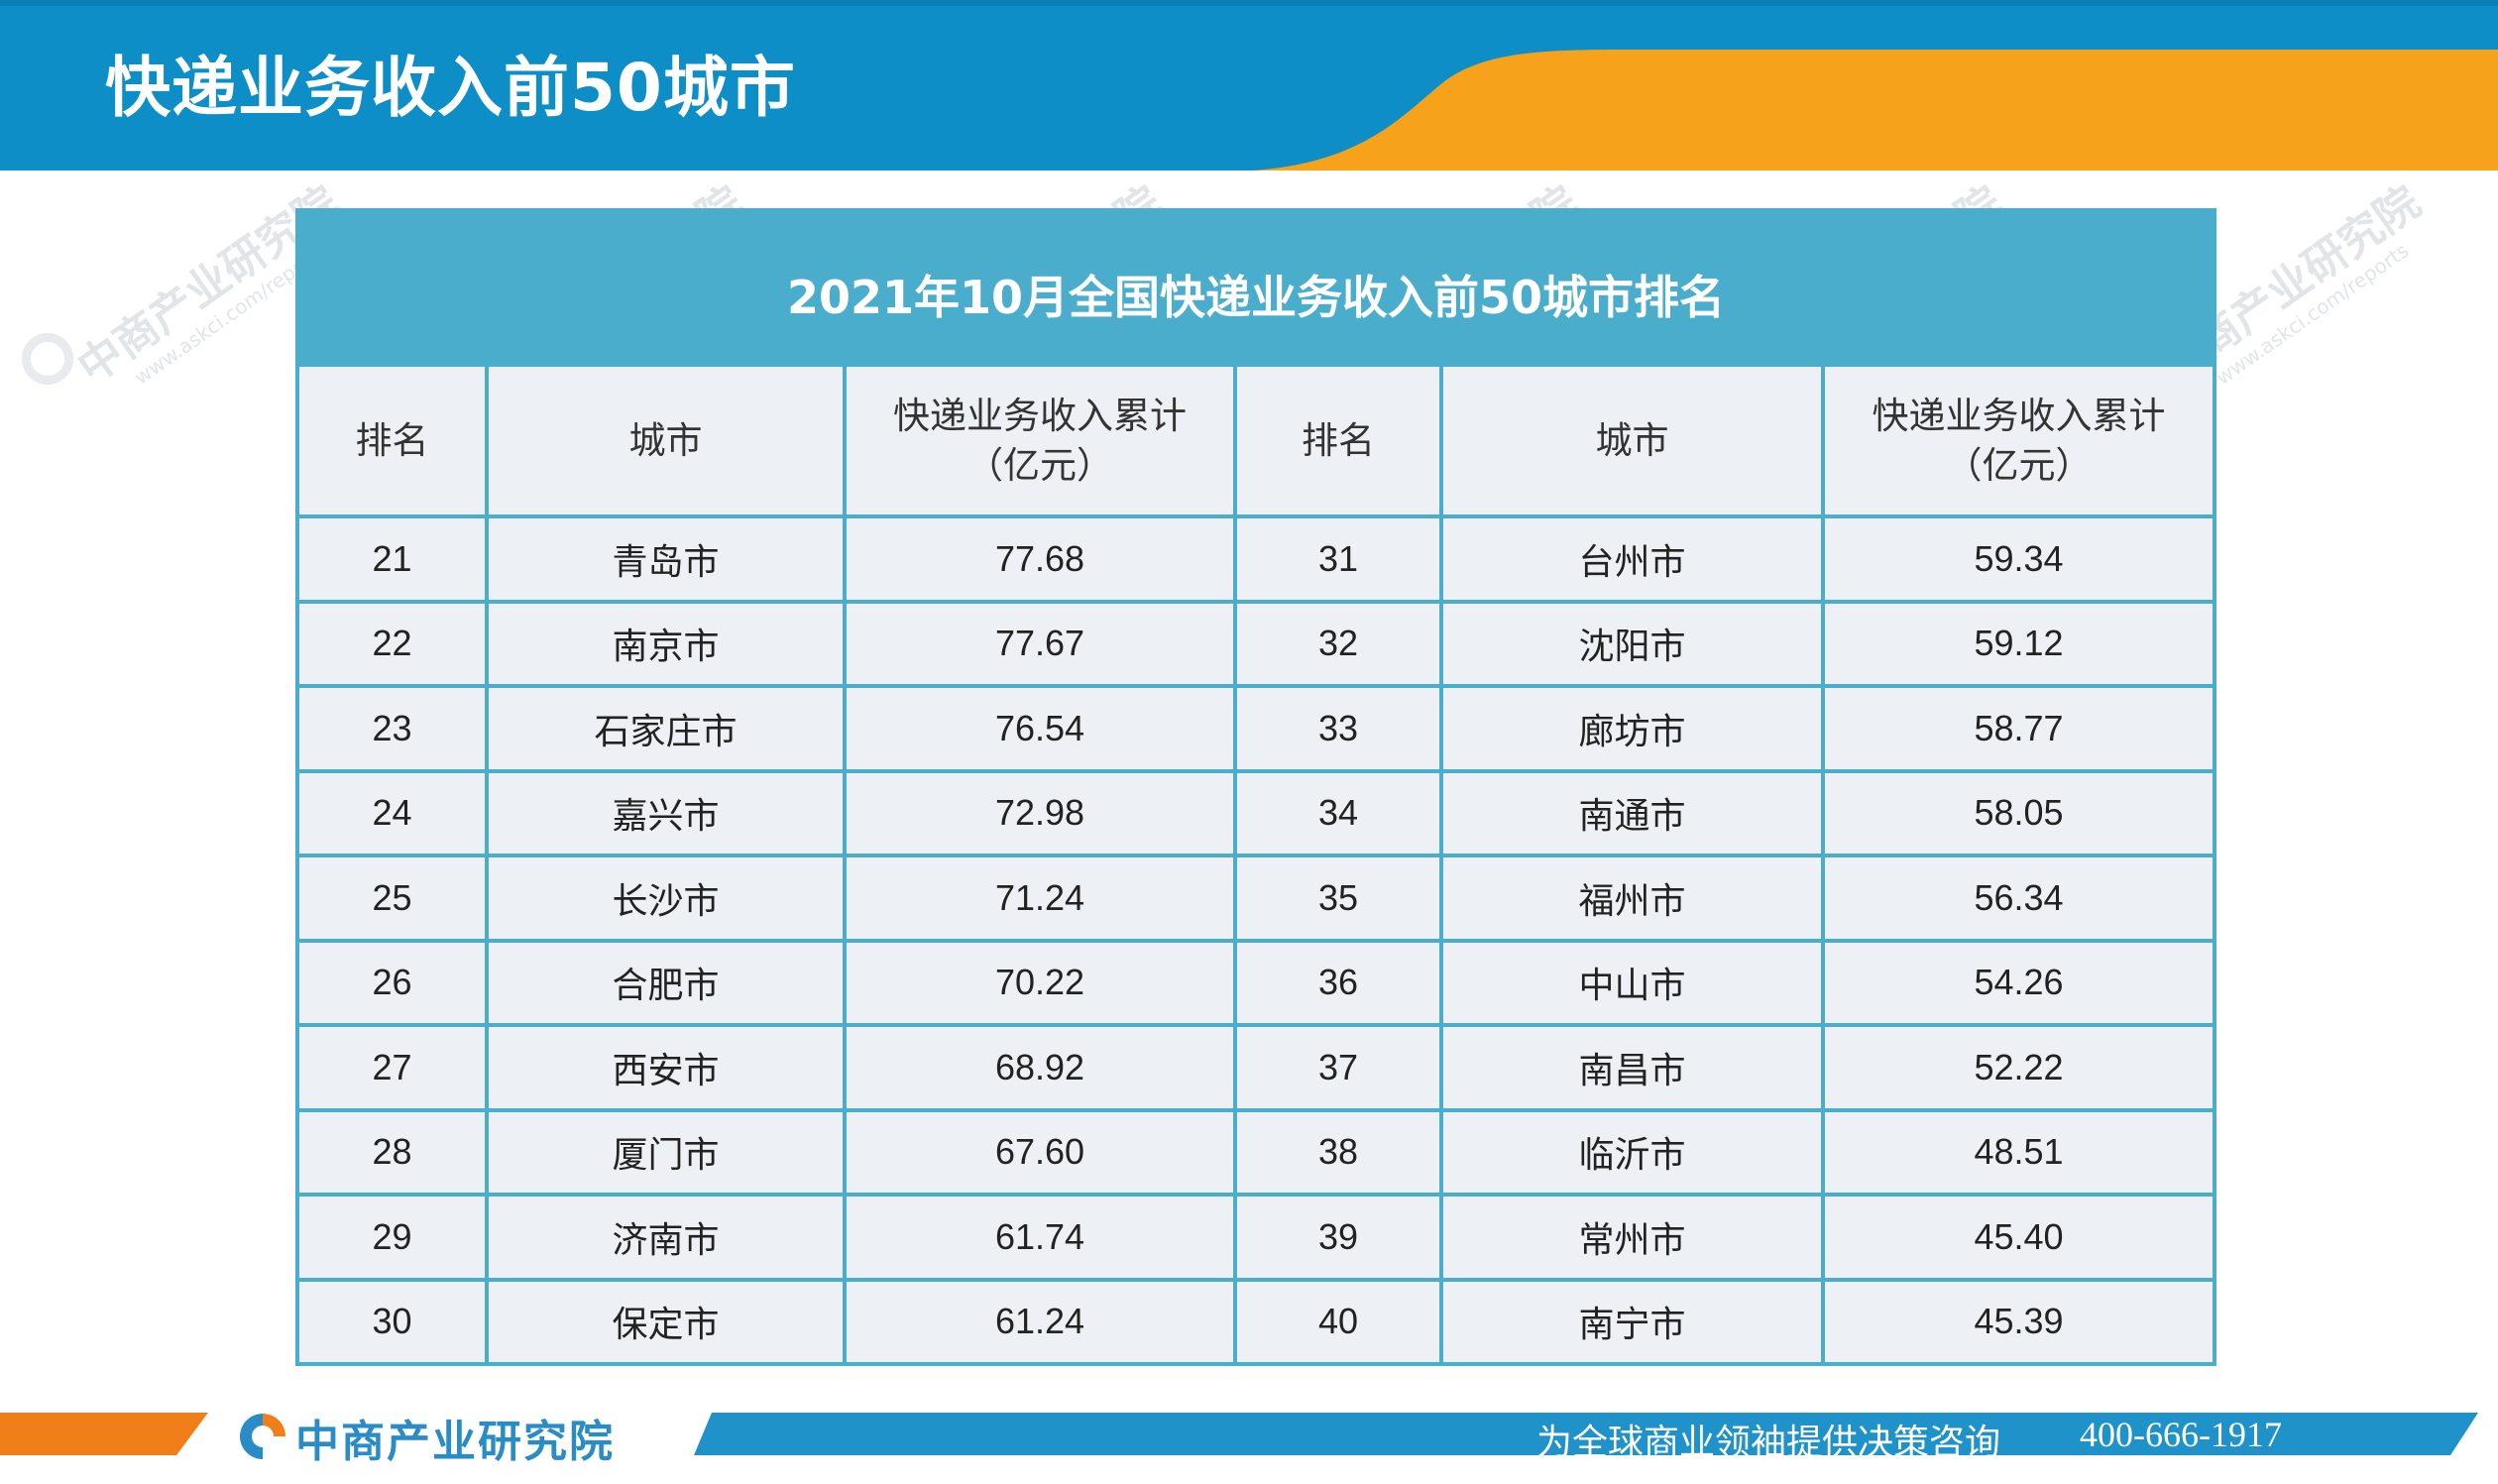 Image resolution: width=2498 pixels, height=1484 pixels. What do you see at coordinates (1634, 814) in the screenshot?
I see `city-cell: 南通市` at bounding box center [1634, 814].